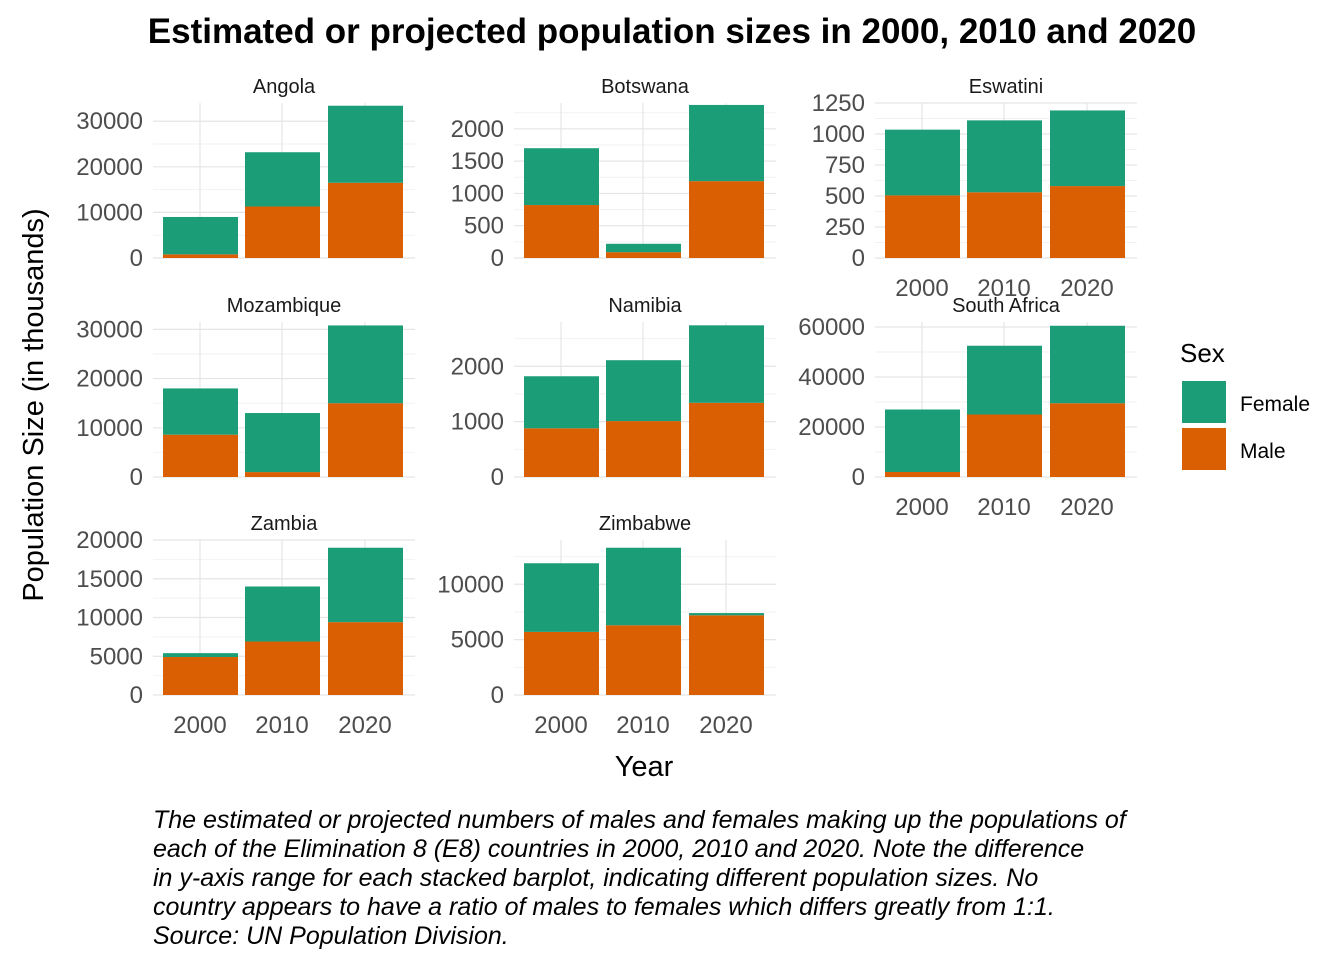  Describe the element at coordinates (643, 255) in the screenshot. I see `bar-male-botswana-2010` at that location.